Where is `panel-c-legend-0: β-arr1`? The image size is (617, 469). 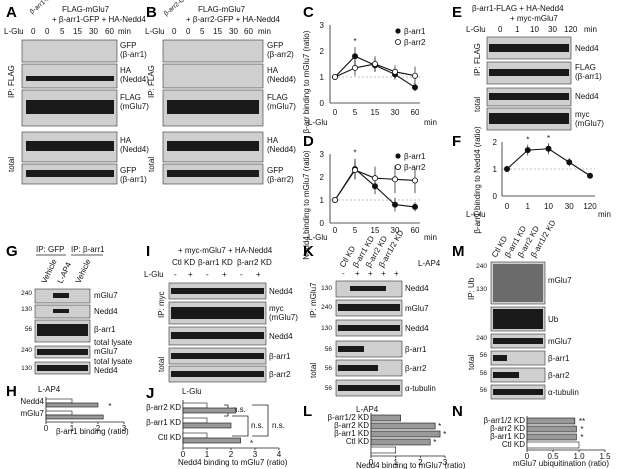 panel-c-legend-0: β-arr1 is located at coordinates (415, 31).